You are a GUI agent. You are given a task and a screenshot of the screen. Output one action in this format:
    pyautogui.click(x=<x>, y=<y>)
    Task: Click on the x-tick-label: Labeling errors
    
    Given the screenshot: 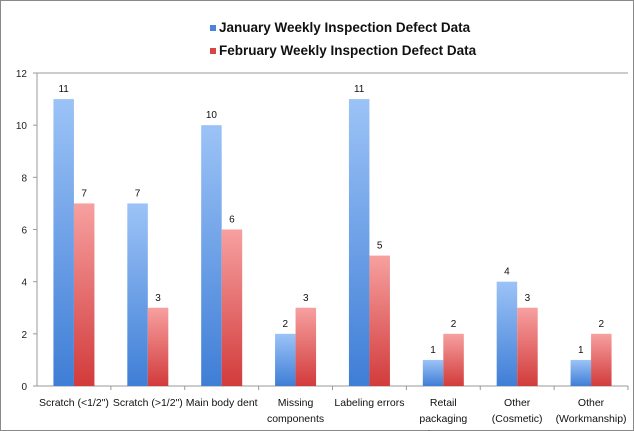 What is the action you would take?
    pyautogui.click(x=369, y=403)
    